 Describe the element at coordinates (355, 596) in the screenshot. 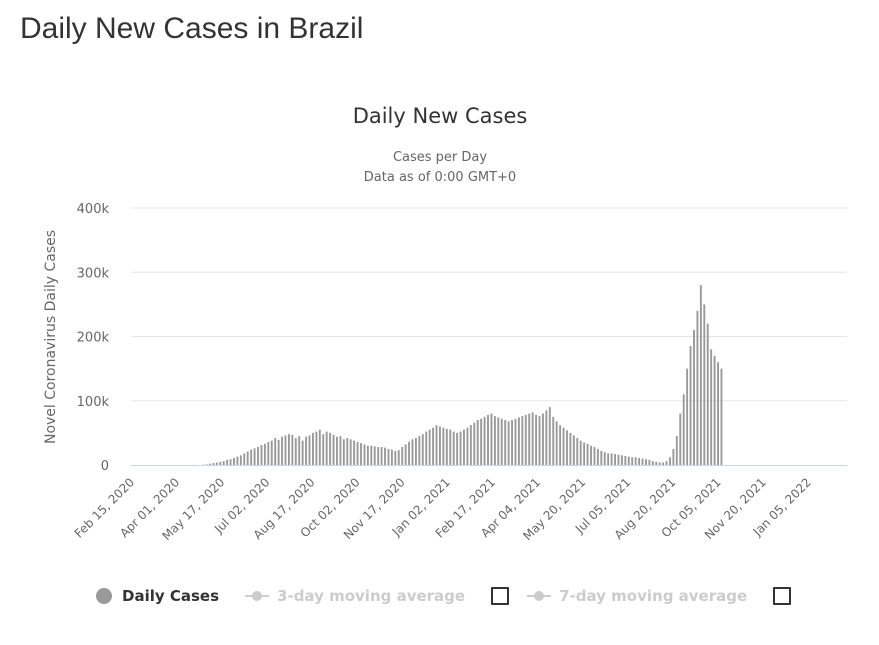

I see `legend-item-3day-average: 3-day moving average` at that location.